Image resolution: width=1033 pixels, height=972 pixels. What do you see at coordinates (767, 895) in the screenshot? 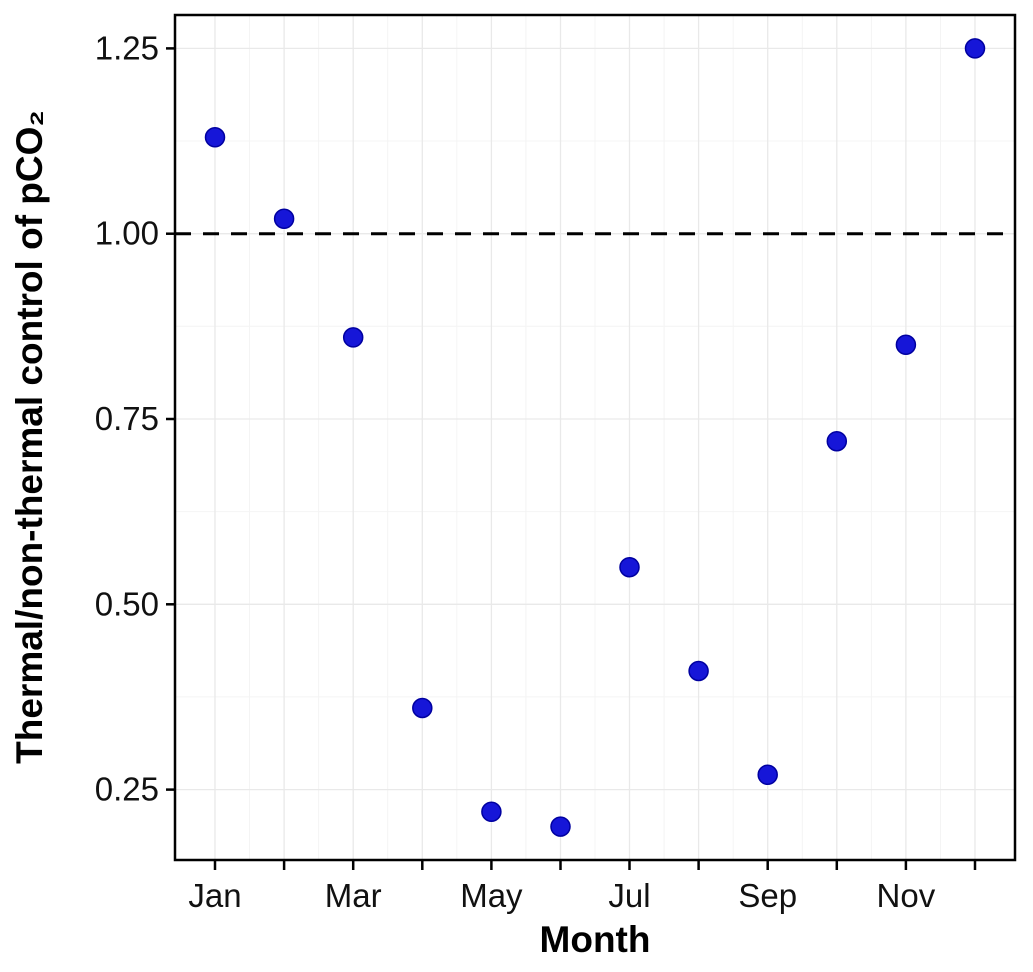
I see `x-tick-label: Sep` at bounding box center [767, 895].